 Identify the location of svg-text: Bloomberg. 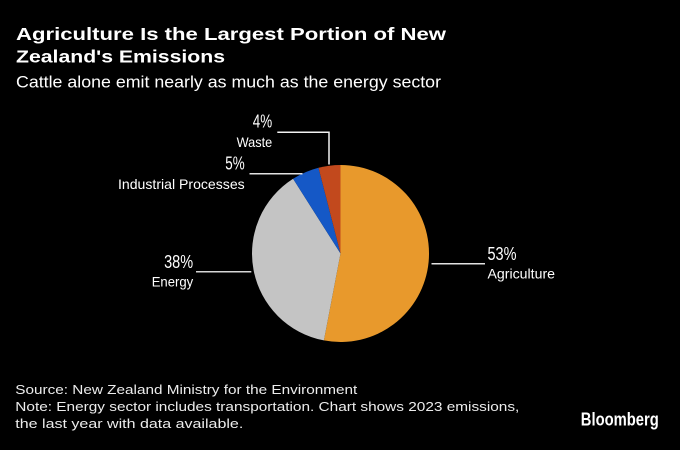
(620, 420).